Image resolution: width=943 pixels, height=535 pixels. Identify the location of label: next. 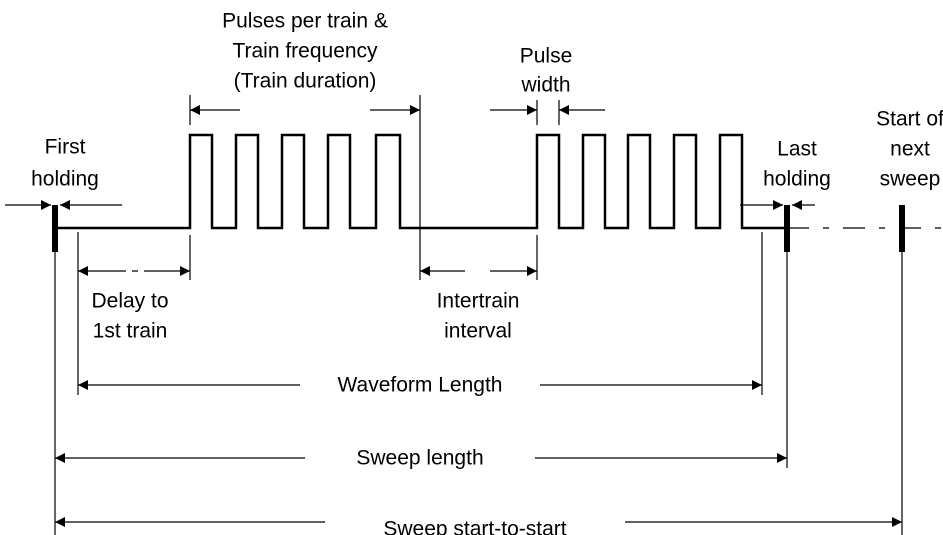
(910, 149).